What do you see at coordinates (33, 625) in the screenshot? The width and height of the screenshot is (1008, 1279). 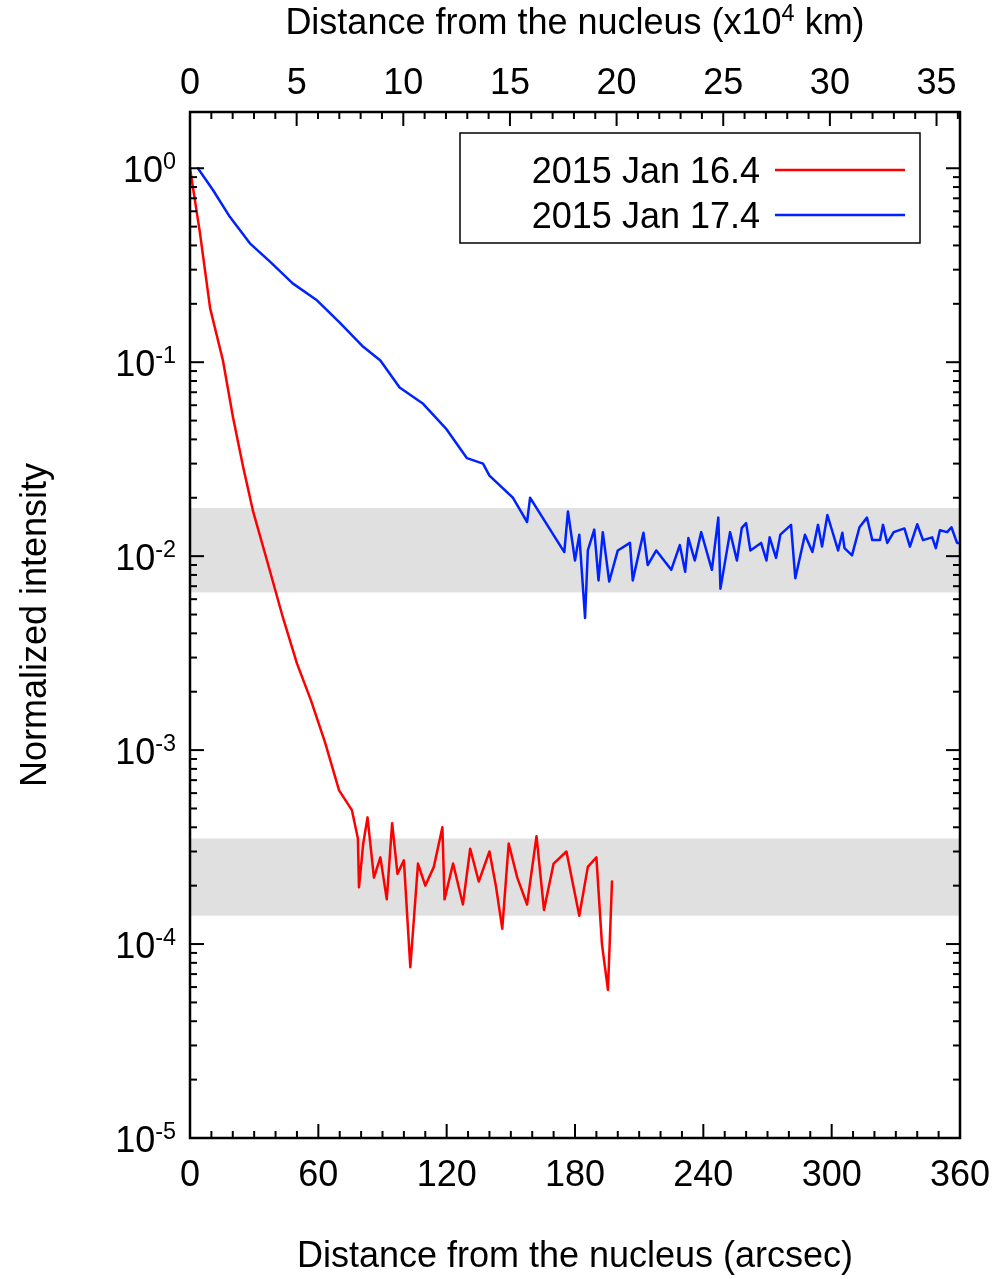 I see `y-axis-title: Normalized intensity` at bounding box center [33, 625].